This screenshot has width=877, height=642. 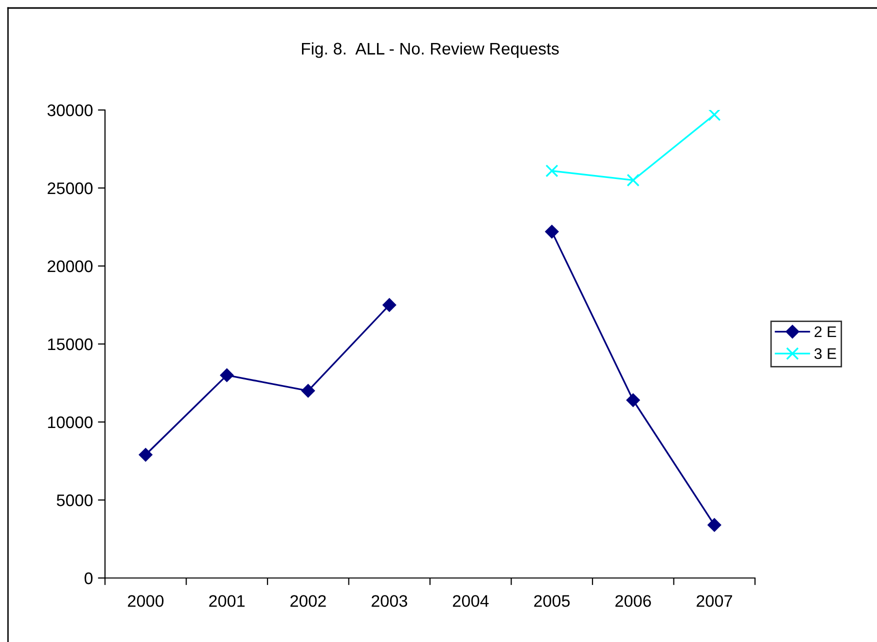 What do you see at coordinates (633, 601) in the screenshot?
I see `x-tick-label: 2006` at bounding box center [633, 601].